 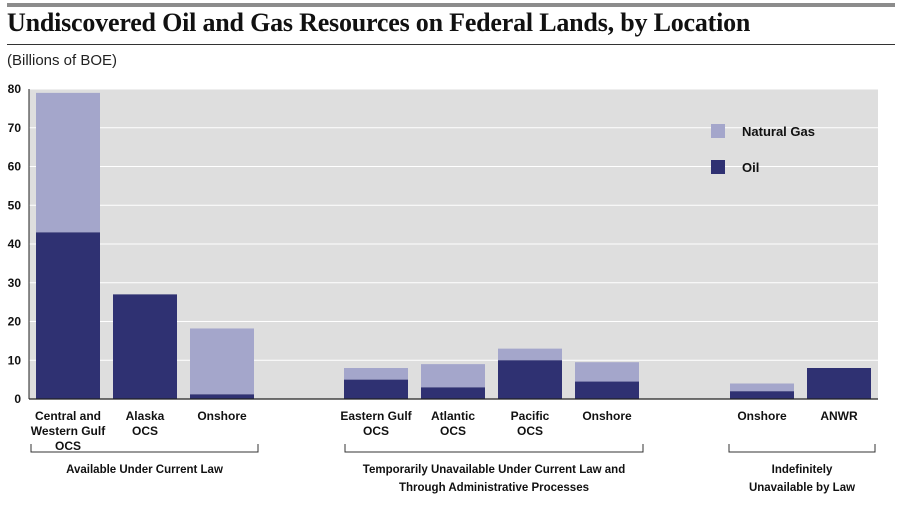 I want to click on category-label: ANWR, so click(x=839, y=416).